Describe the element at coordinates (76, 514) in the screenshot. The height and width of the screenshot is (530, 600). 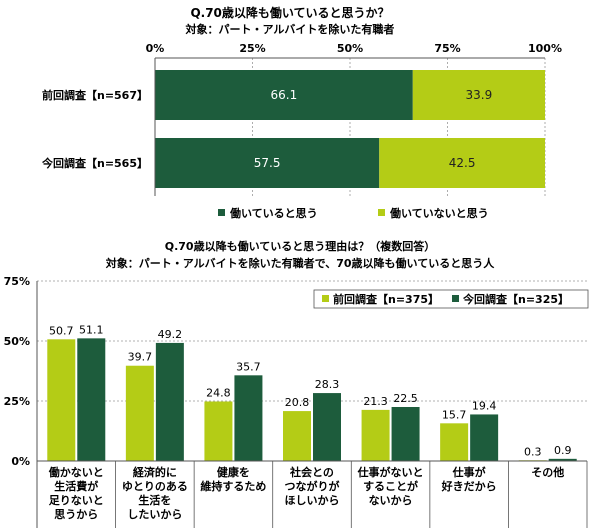
I see `chart2-category-label: 思うから` at that location.